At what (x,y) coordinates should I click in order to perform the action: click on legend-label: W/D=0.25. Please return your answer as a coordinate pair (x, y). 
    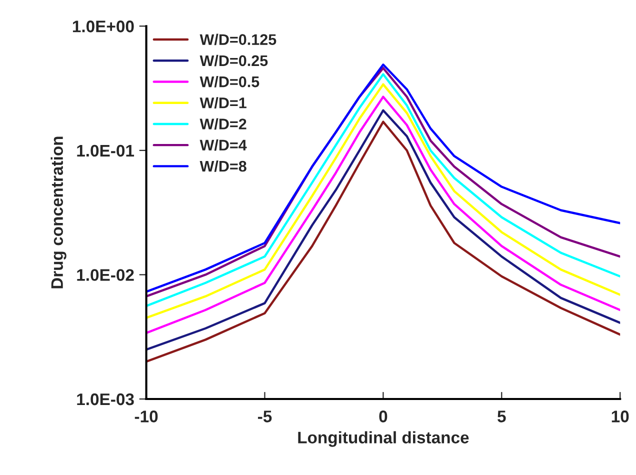
    Looking at the image, I should click on (234, 60).